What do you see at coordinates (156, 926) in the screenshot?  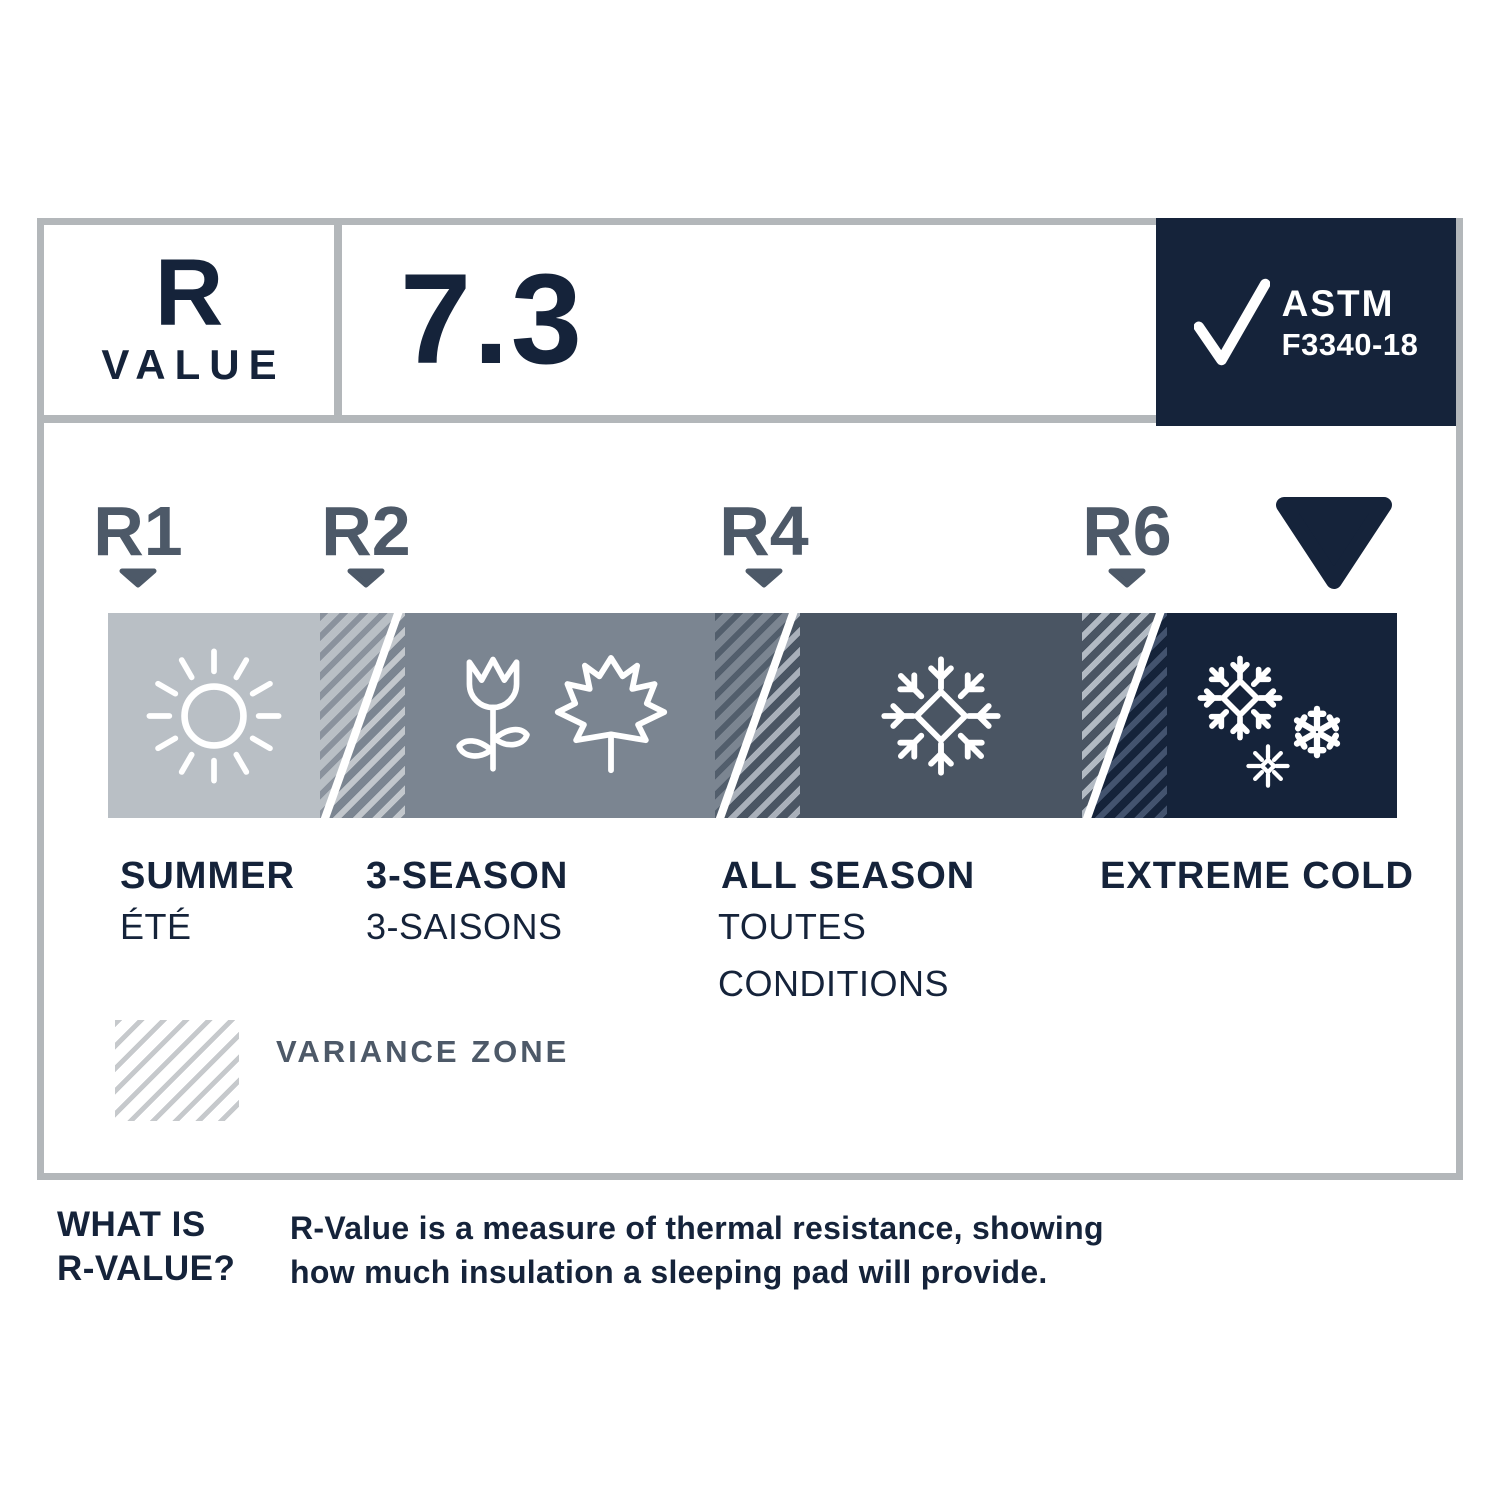 I see `sublabel-summer-fr: ÉTÉ` at bounding box center [156, 926].